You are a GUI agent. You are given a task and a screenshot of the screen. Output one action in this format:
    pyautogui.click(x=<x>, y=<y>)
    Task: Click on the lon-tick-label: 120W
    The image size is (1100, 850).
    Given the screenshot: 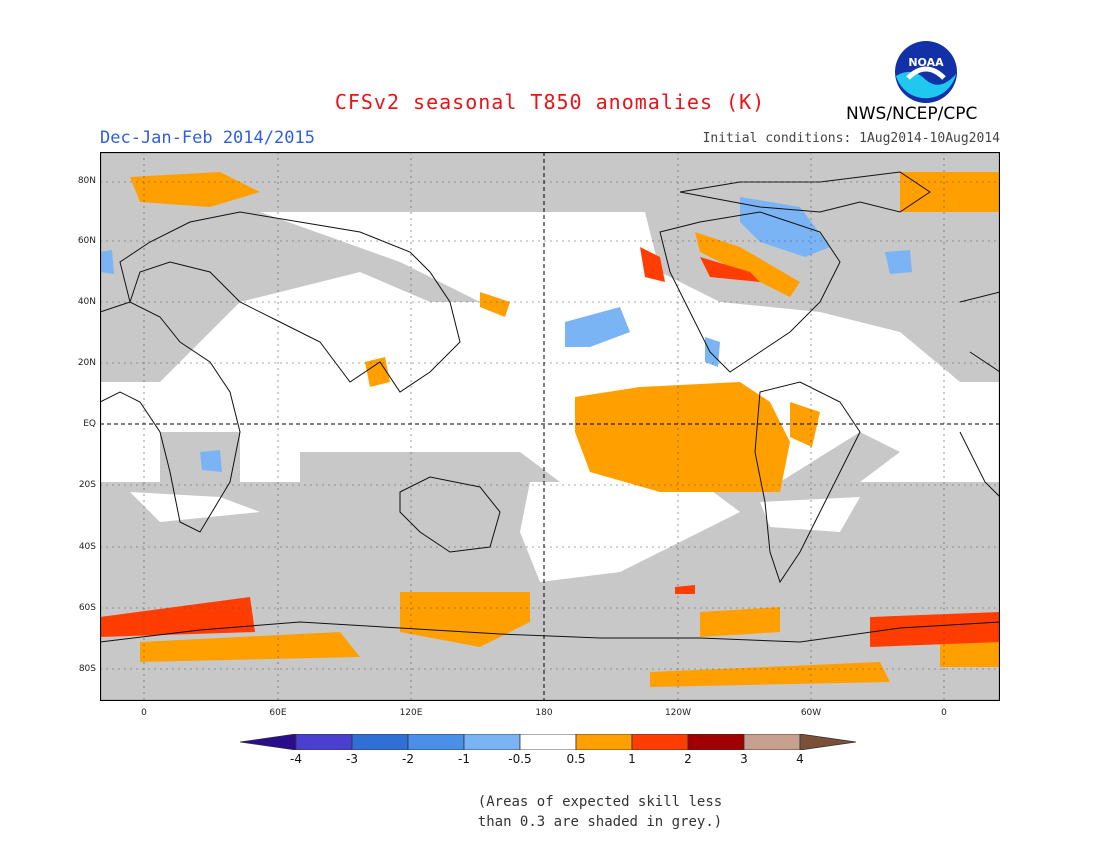 What is the action you would take?
    pyautogui.click(x=678, y=713)
    